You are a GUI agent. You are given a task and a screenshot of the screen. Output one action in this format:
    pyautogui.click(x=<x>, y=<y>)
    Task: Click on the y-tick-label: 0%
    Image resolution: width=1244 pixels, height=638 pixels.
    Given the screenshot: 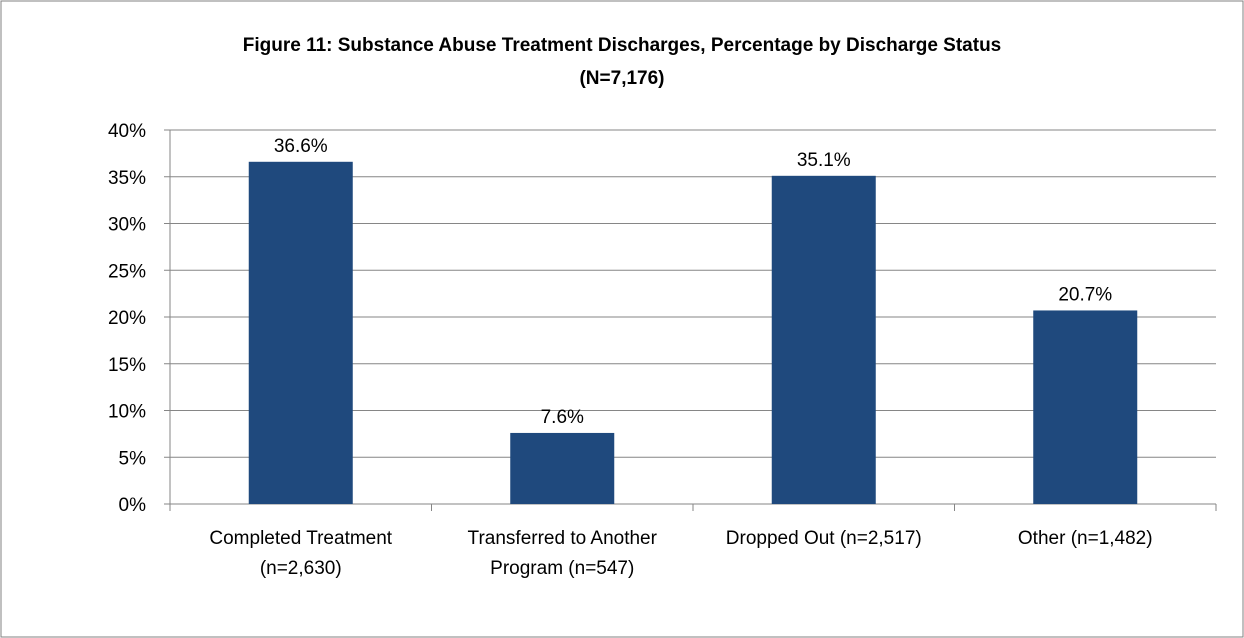 What is the action you would take?
    pyautogui.click(x=133, y=505)
    